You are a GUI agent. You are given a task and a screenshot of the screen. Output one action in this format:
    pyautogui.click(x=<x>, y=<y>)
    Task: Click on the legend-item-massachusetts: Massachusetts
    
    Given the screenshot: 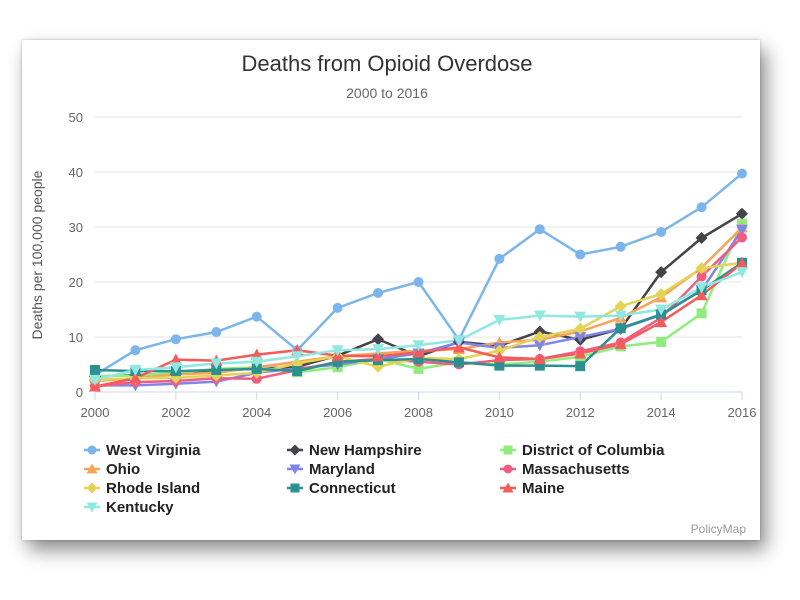 What is the action you would take?
    pyautogui.click(x=565, y=469)
    